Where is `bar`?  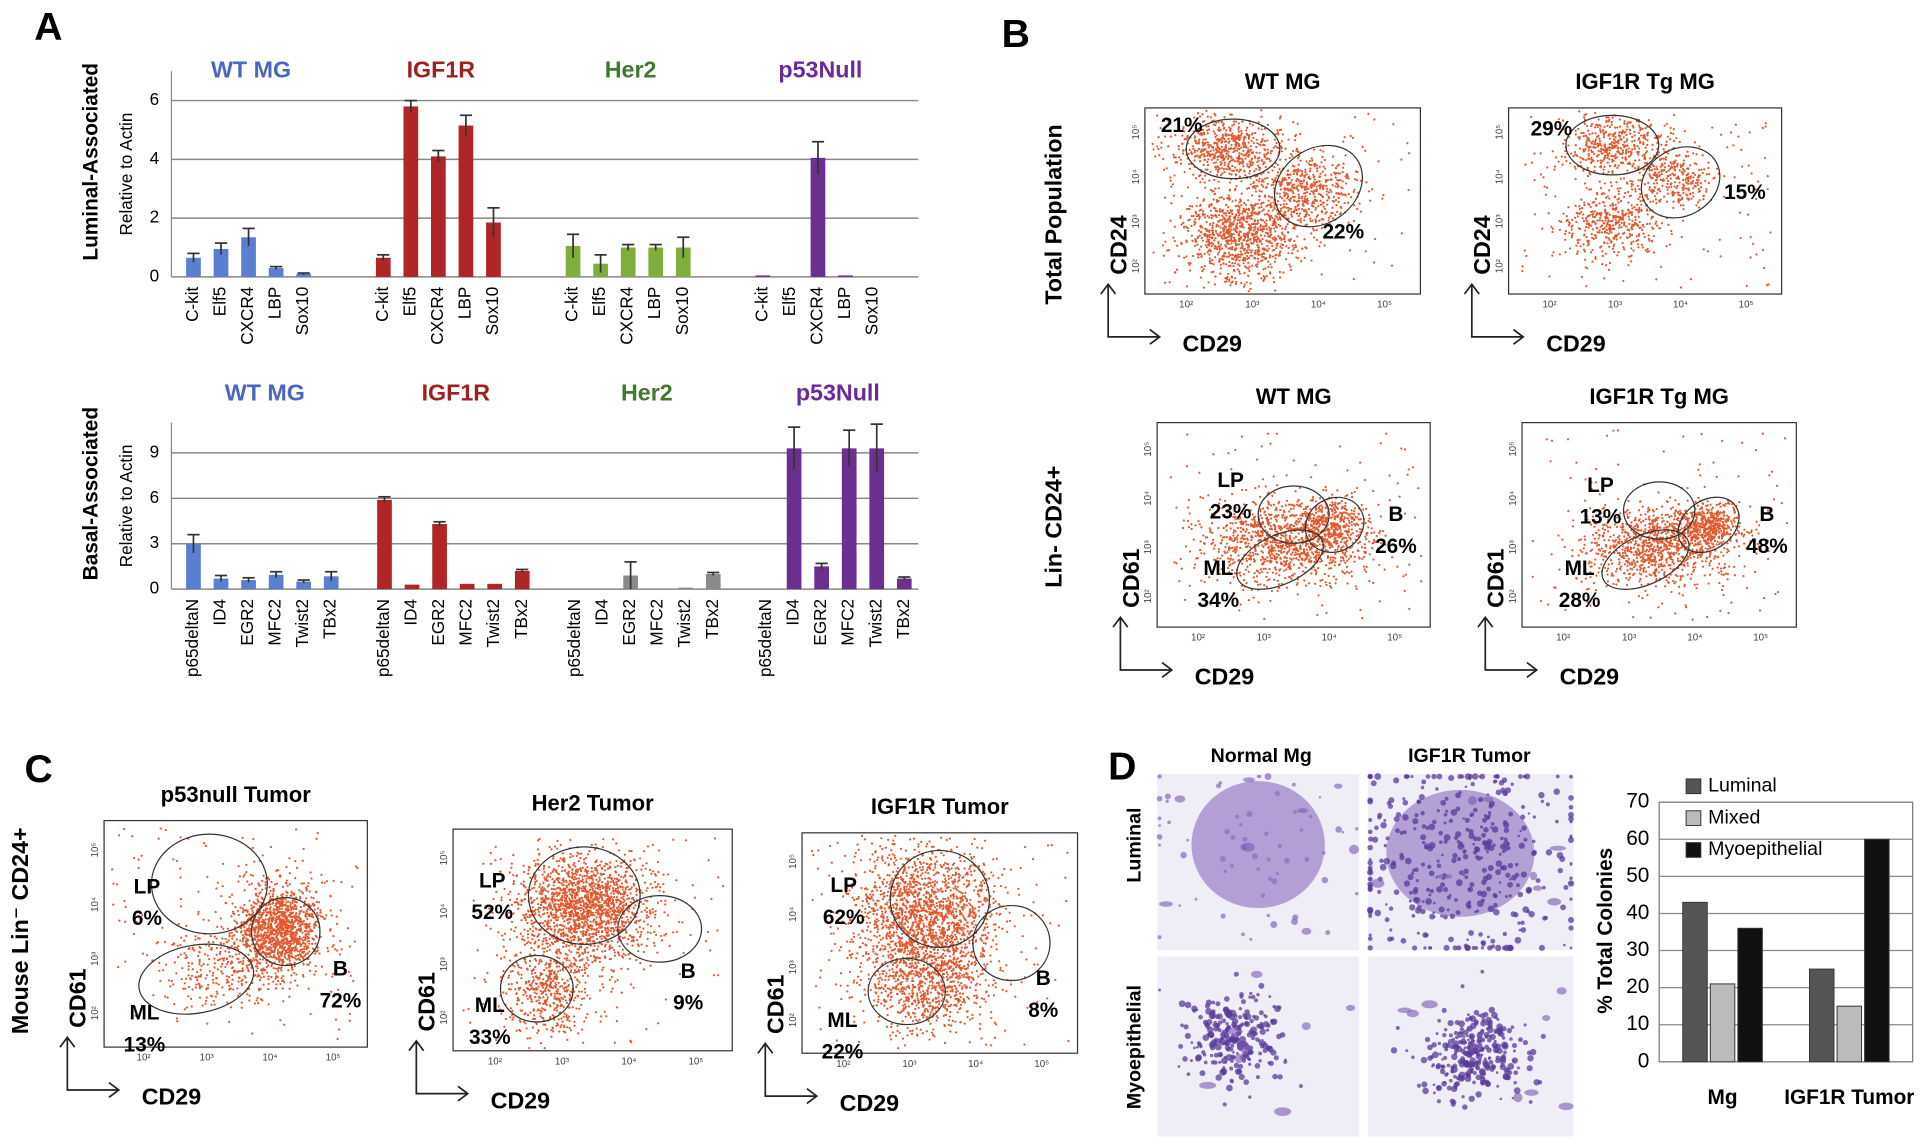
bar is located at coordinates (384, 544).